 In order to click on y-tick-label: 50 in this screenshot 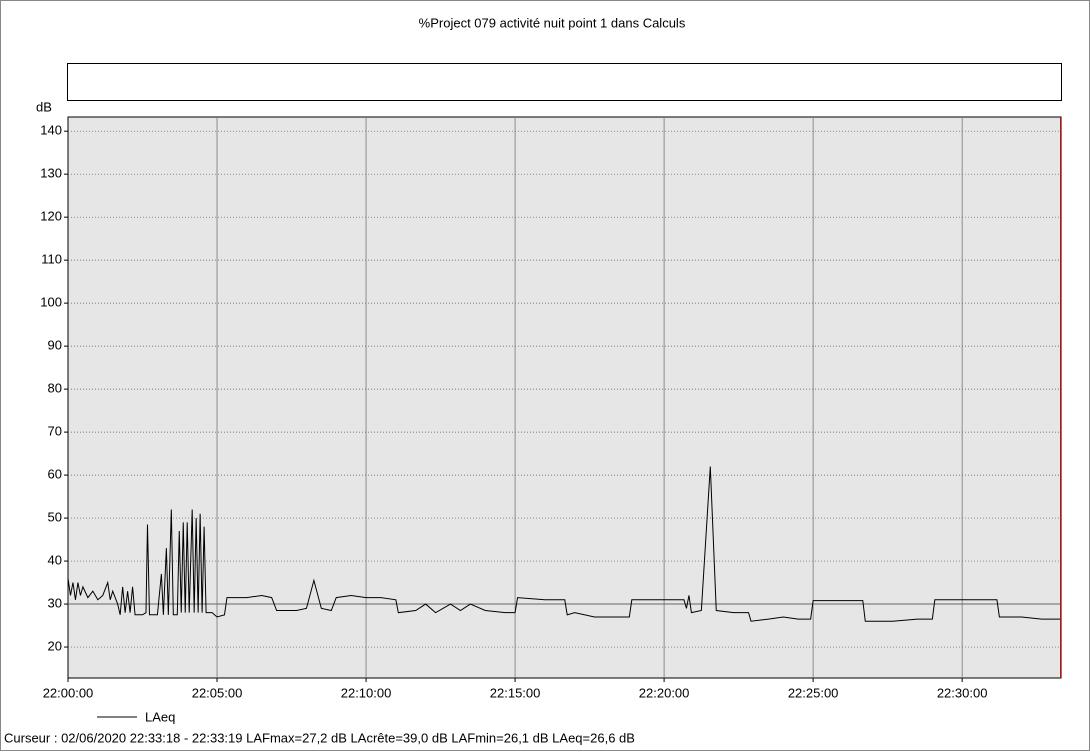, I will do `click(55, 517)`.